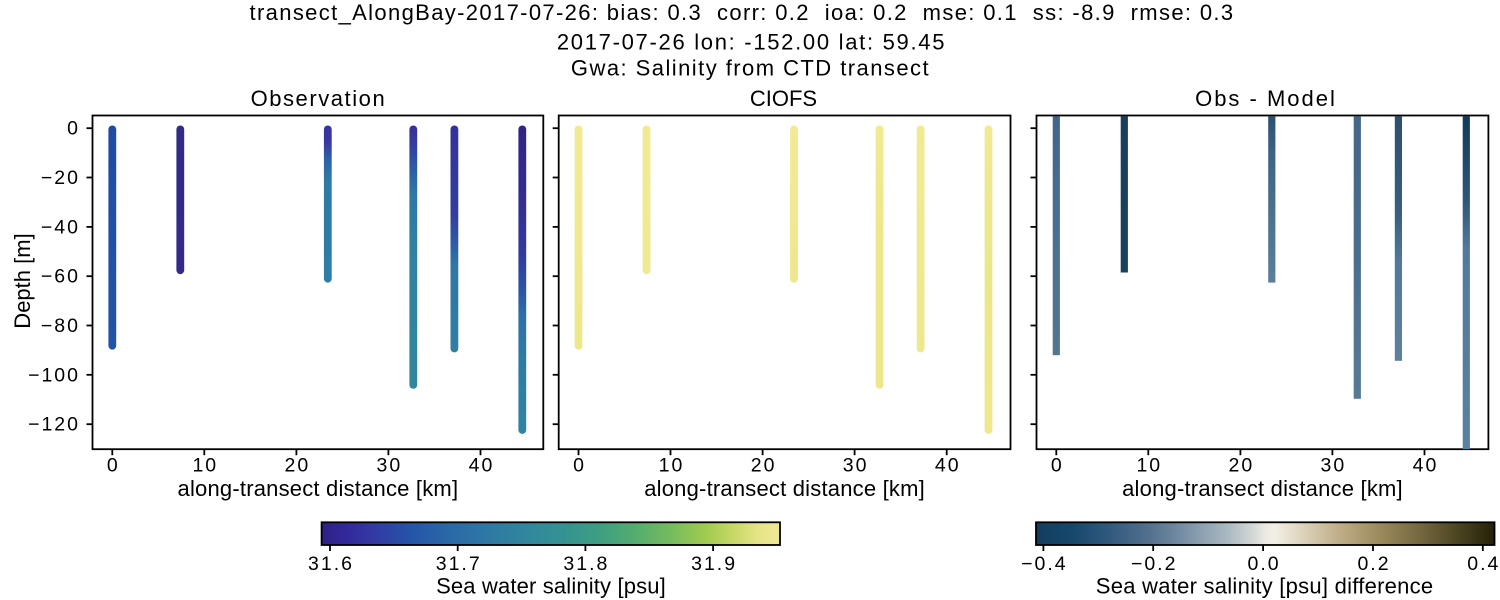  I want to click on svg-text: −80, so click(60, 326).